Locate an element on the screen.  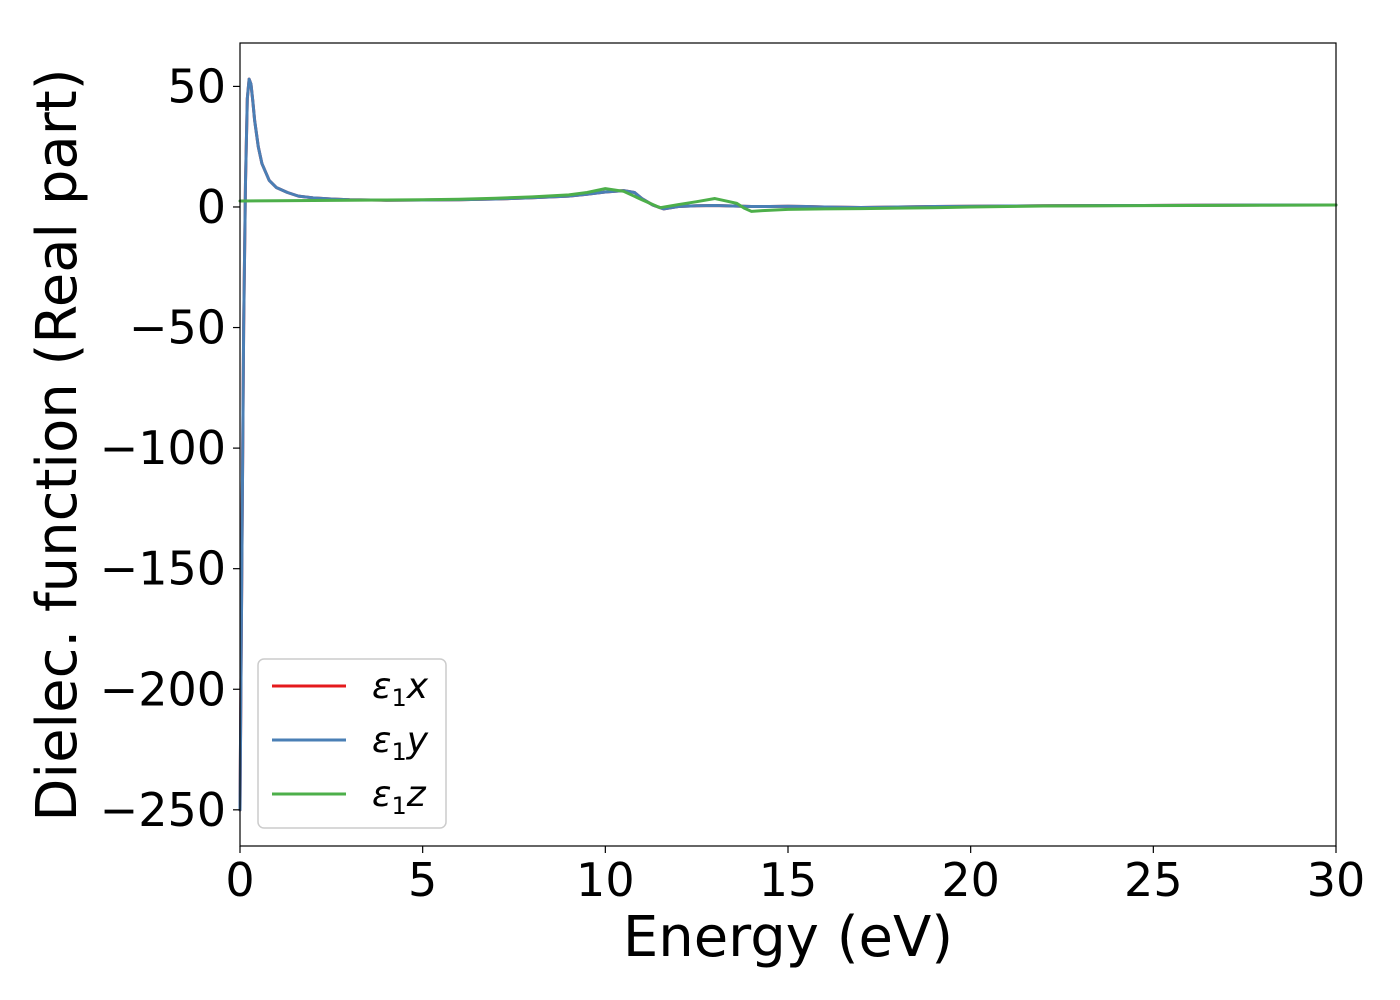
legend-label-x: ε1x is located at coordinates (400, 689).